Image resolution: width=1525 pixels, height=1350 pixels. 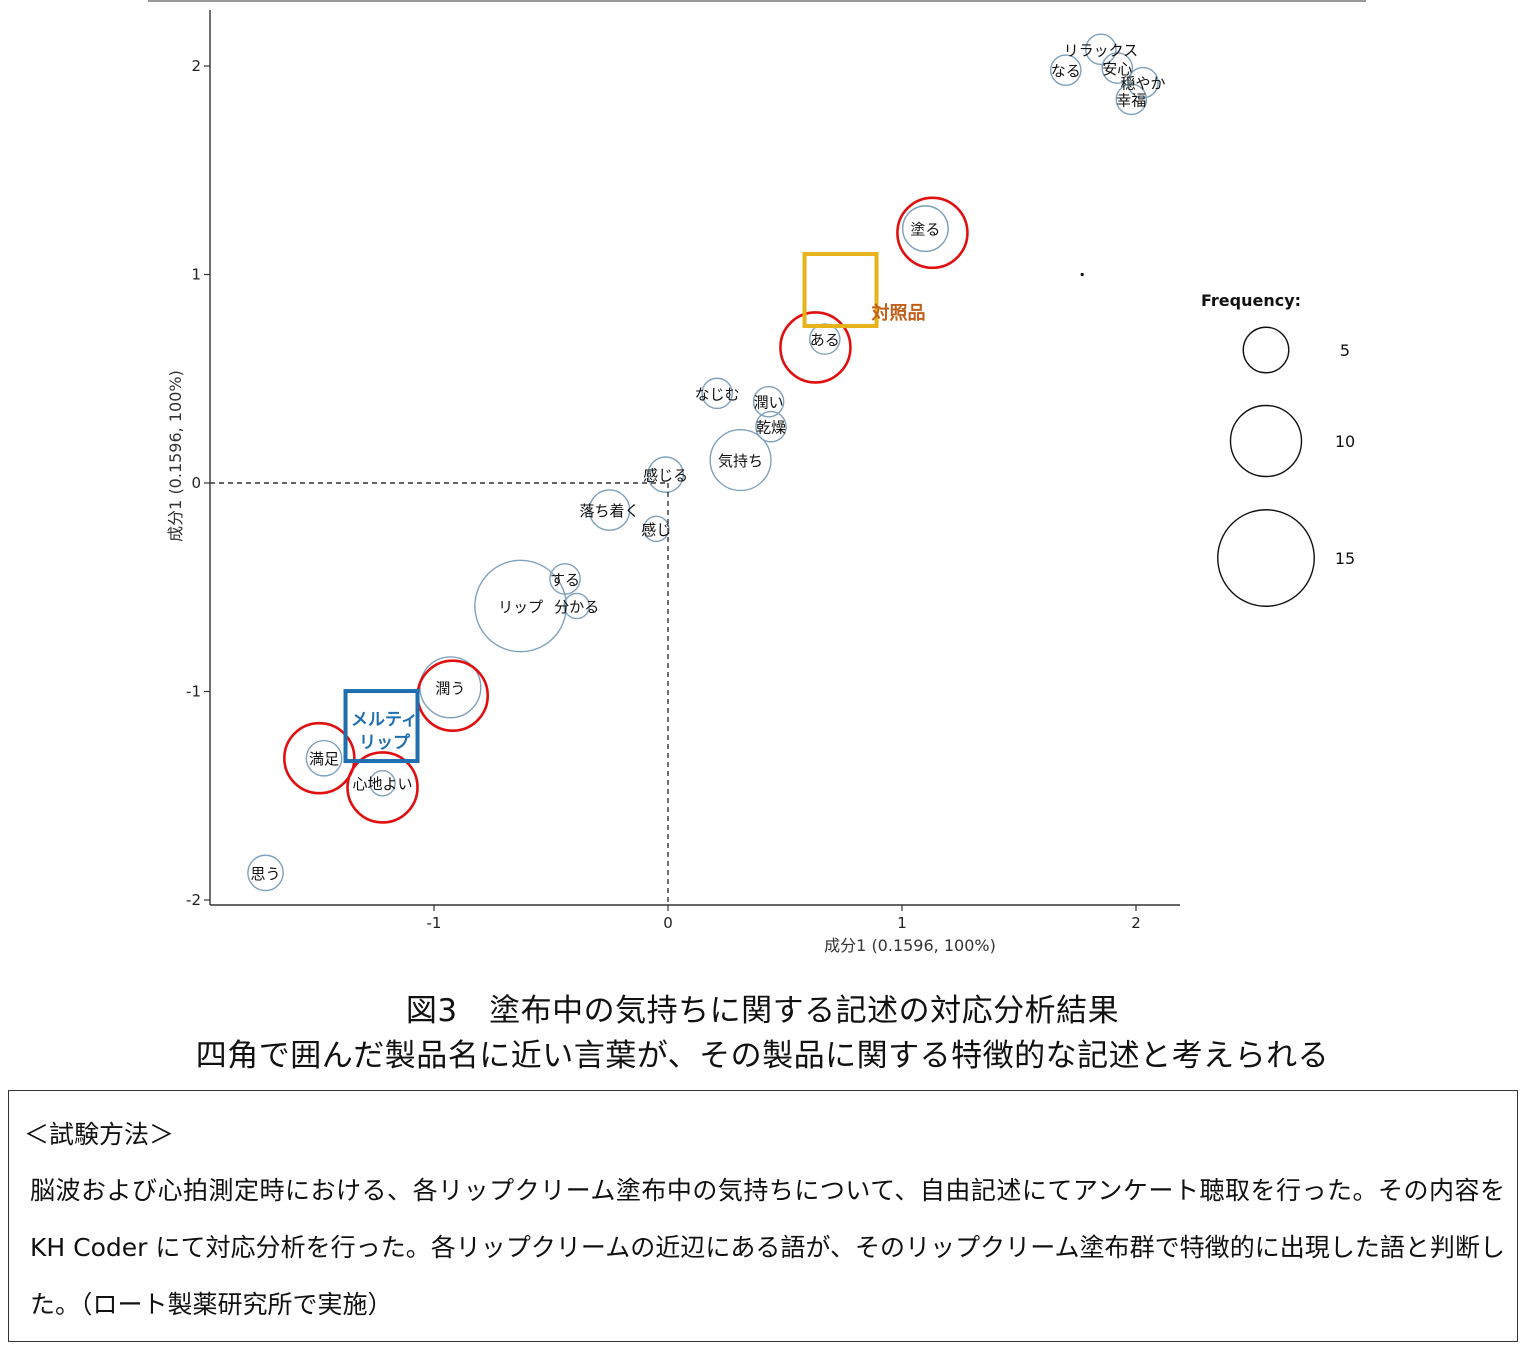 What do you see at coordinates (902, 923) in the screenshot?
I see `x-tick-label: 1` at bounding box center [902, 923].